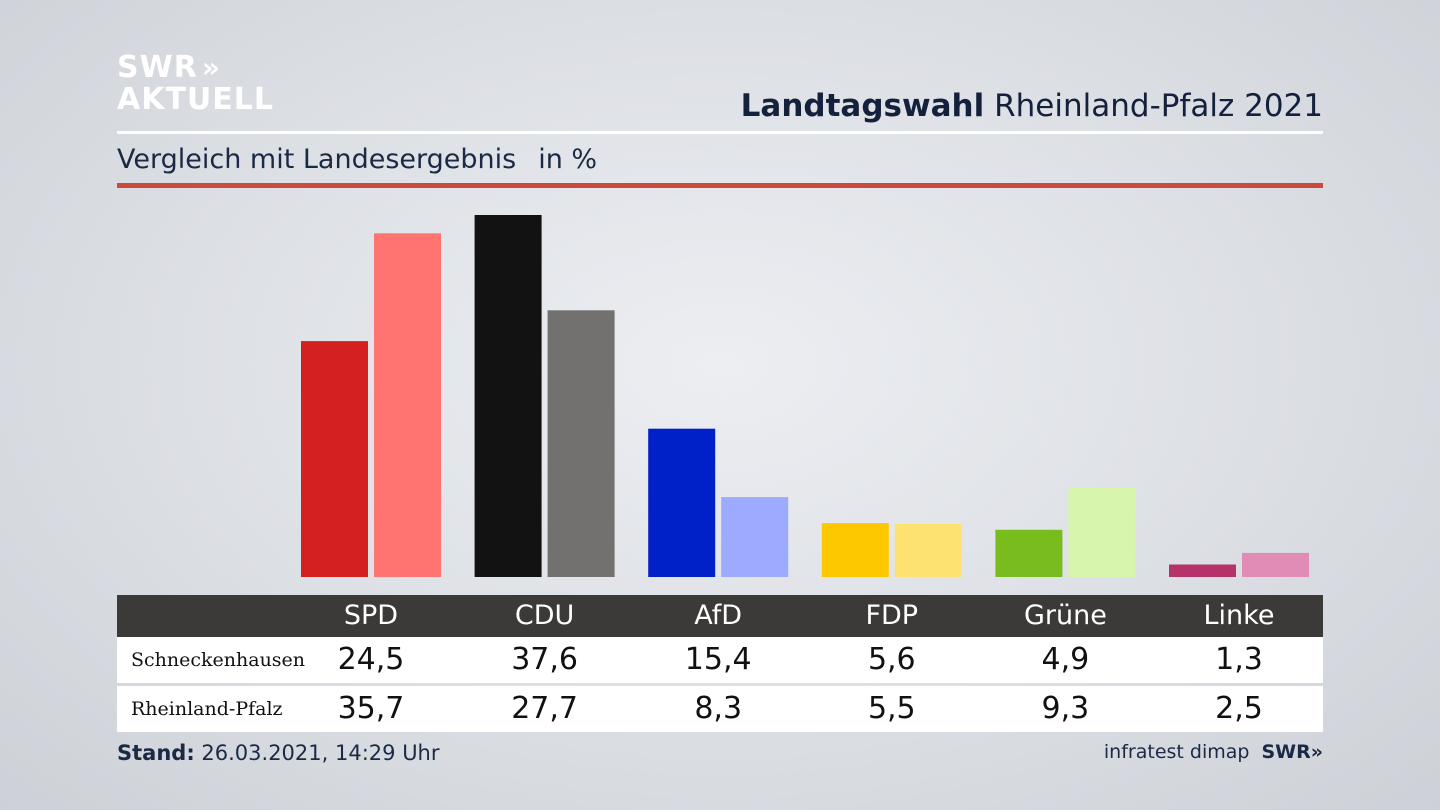 The image size is (1440, 810). What do you see at coordinates (371, 708) in the screenshot?
I see `value-cell-spd: 35,7` at bounding box center [371, 708].